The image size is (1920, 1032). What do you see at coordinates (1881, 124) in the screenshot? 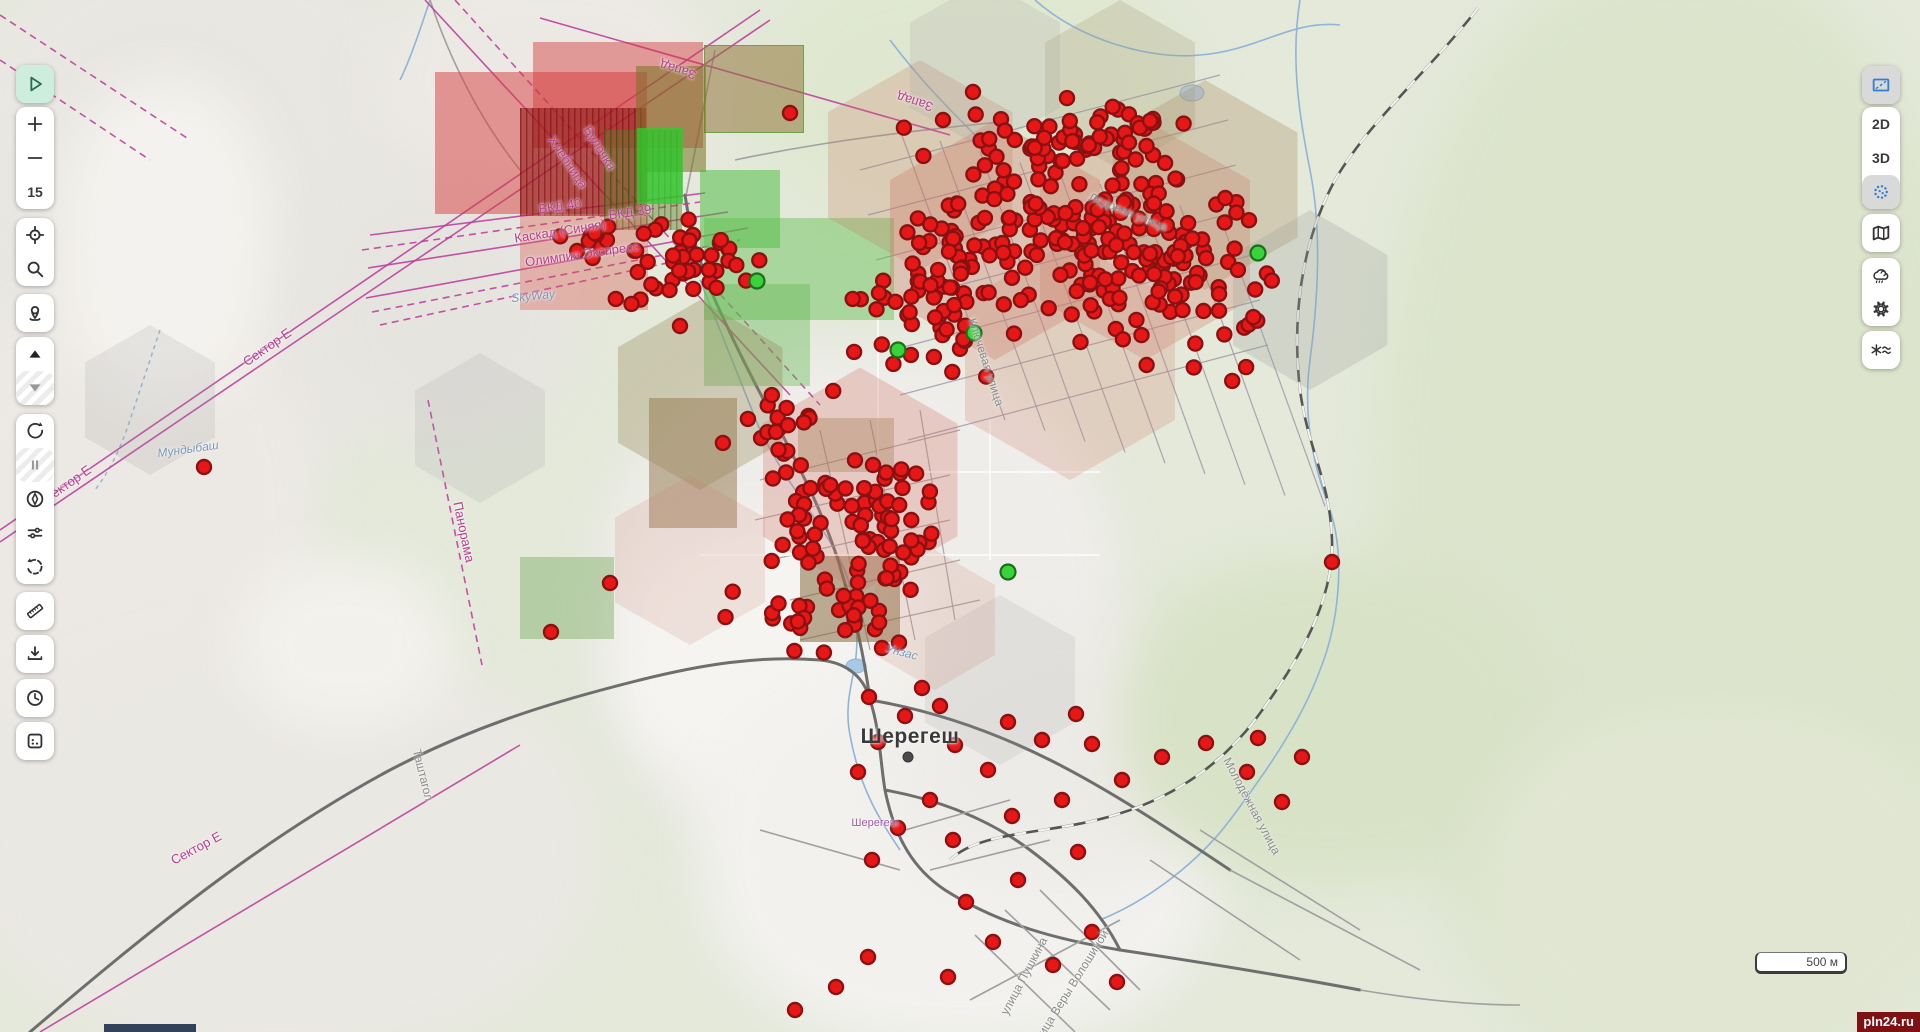
I see `mode-2d-button: 2D` at bounding box center [1881, 124].